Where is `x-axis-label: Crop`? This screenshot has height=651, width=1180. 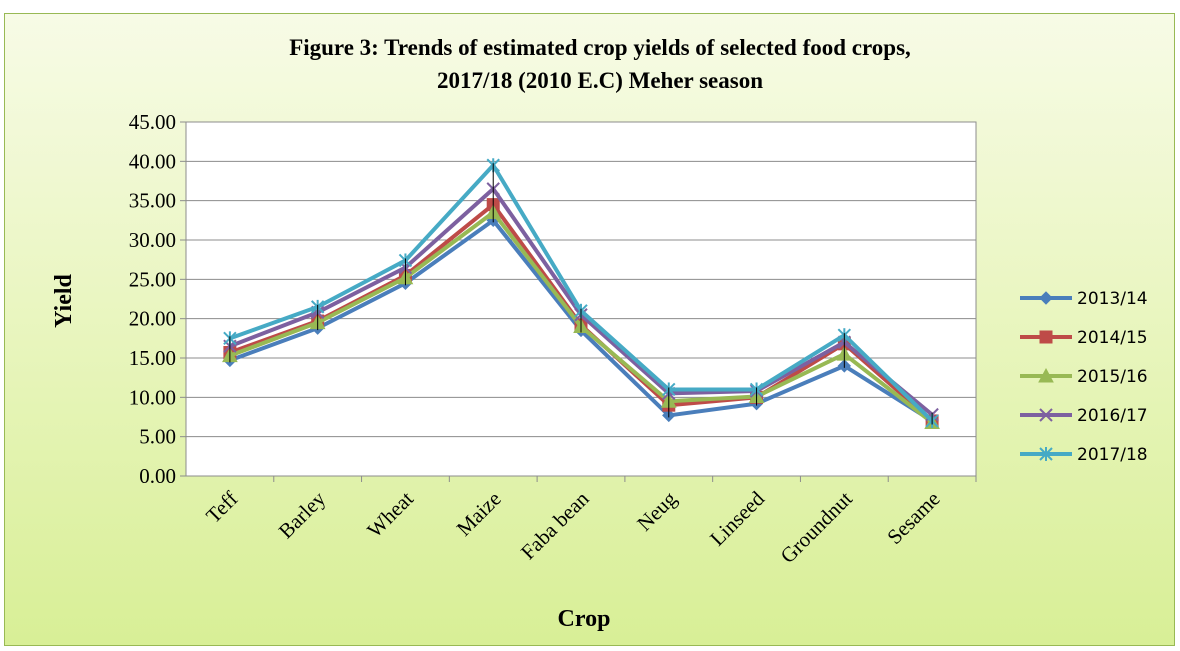
x-axis-label: Crop is located at coordinates (584, 619).